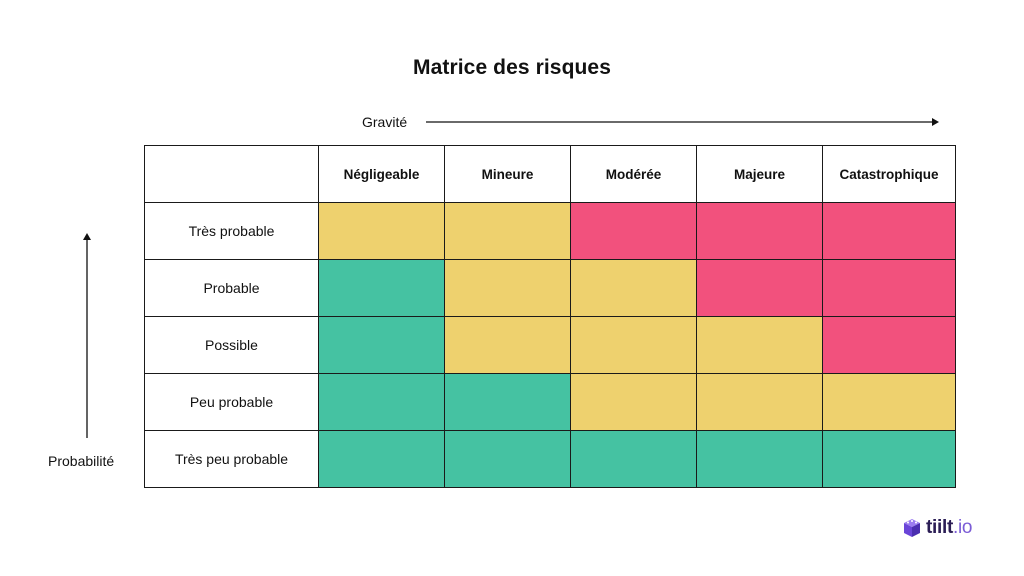 This screenshot has width=1024, height=576. What do you see at coordinates (963, 527) in the screenshot?
I see `logo-suffix: .io` at bounding box center [963, 527].